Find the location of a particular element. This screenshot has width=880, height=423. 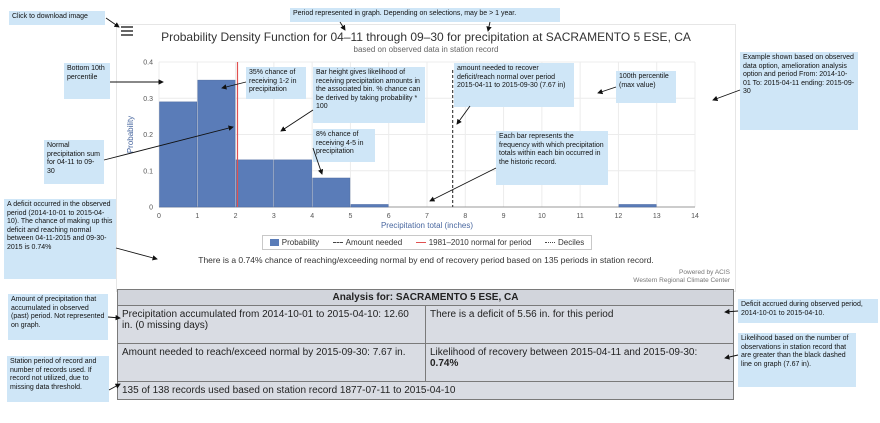

x-tick-label: 10 is located at coordinates (542, 216).